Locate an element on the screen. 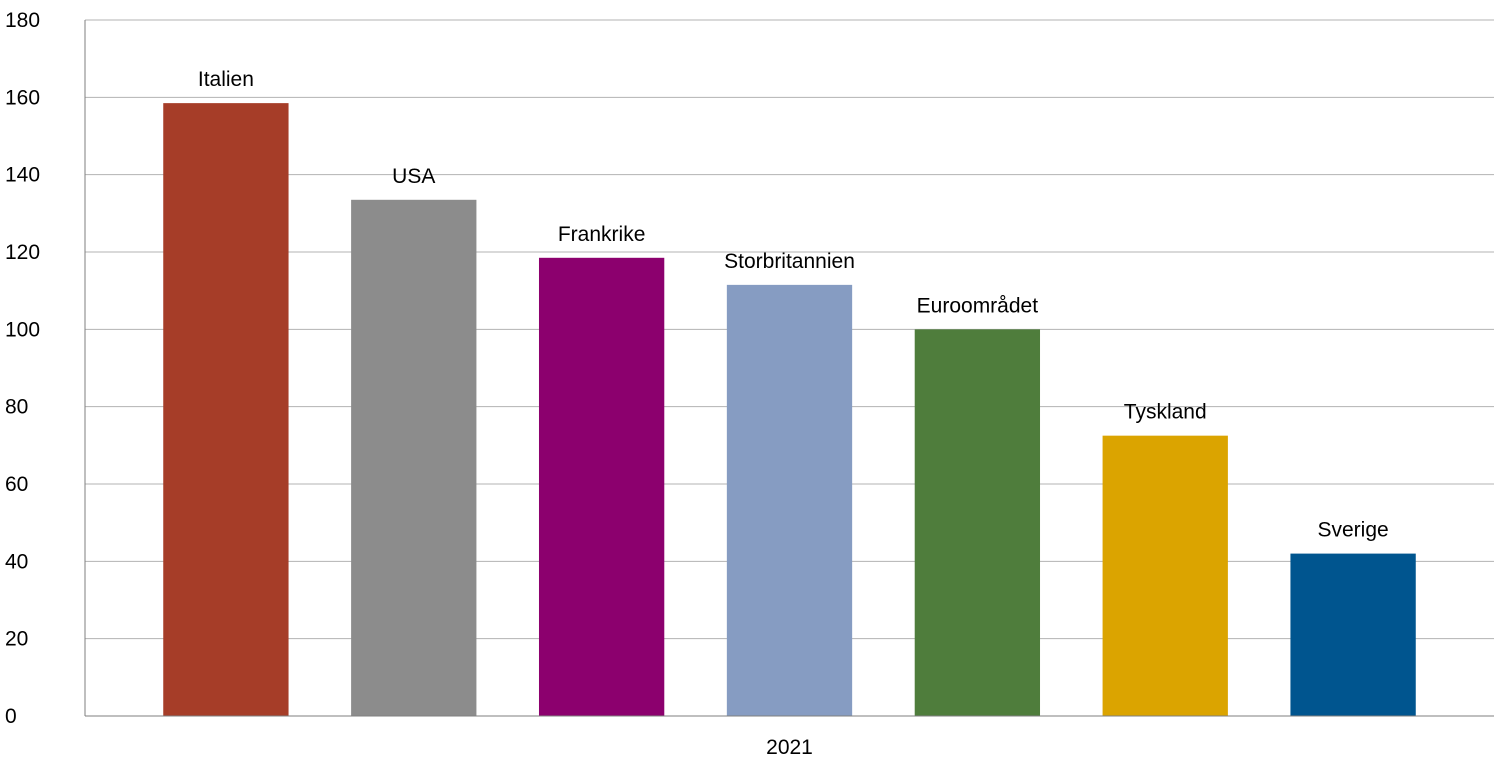  bar-label-5: Tyskland is located at coordinates (1165, 412).